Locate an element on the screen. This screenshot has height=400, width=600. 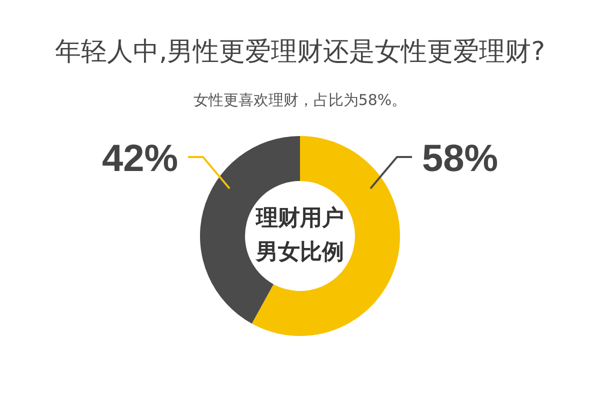
chart-subtitle: 女性更喜欢理财，占比为58%。 is located at coordinates (300, 100).